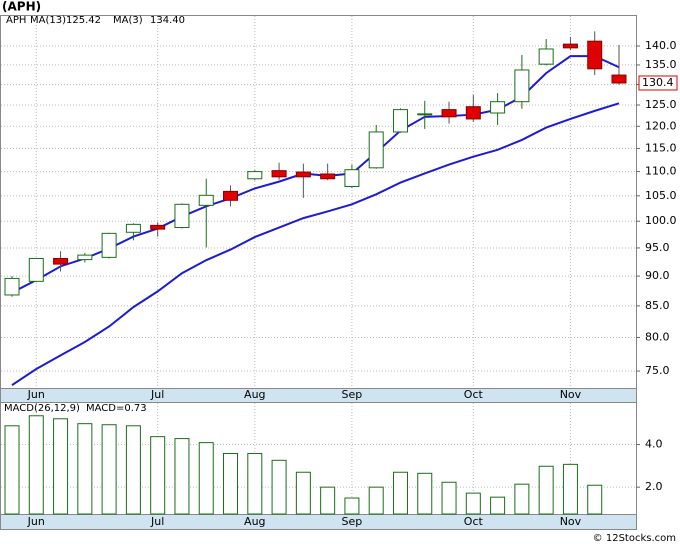 Image resolution: width=680 pixels, height=546 pixels. What do you see at coordinates (657, 336) in the screenshot?
I see `y-tick-label: 80.0` at bounding box center [657, 336].